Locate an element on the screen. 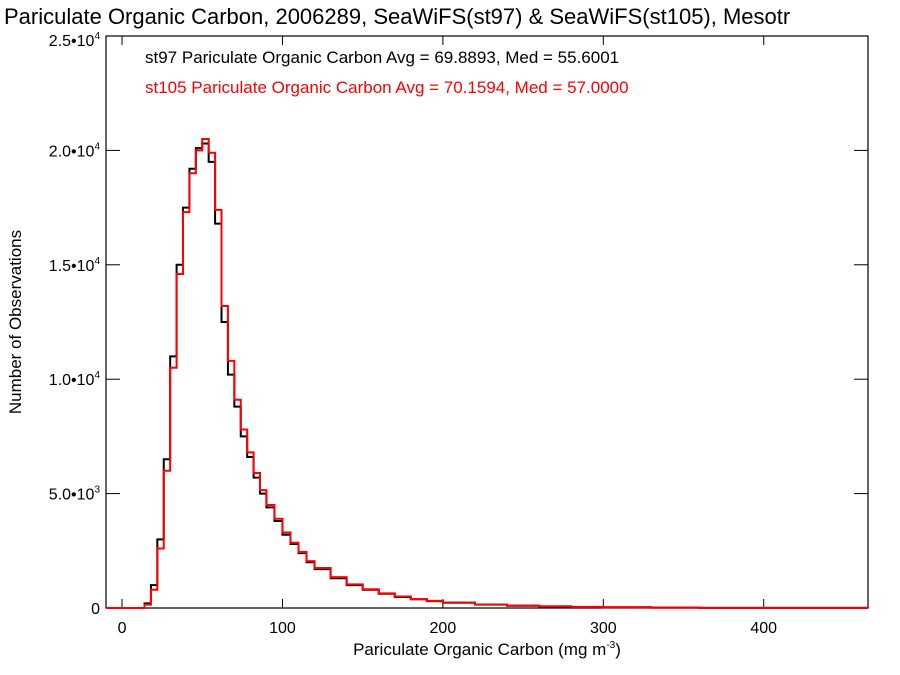 This screenshot has width=900, height=675. x-axis-label: Pariculate Organic Carbon (mg m-3) is located at coordinates (487, 649).